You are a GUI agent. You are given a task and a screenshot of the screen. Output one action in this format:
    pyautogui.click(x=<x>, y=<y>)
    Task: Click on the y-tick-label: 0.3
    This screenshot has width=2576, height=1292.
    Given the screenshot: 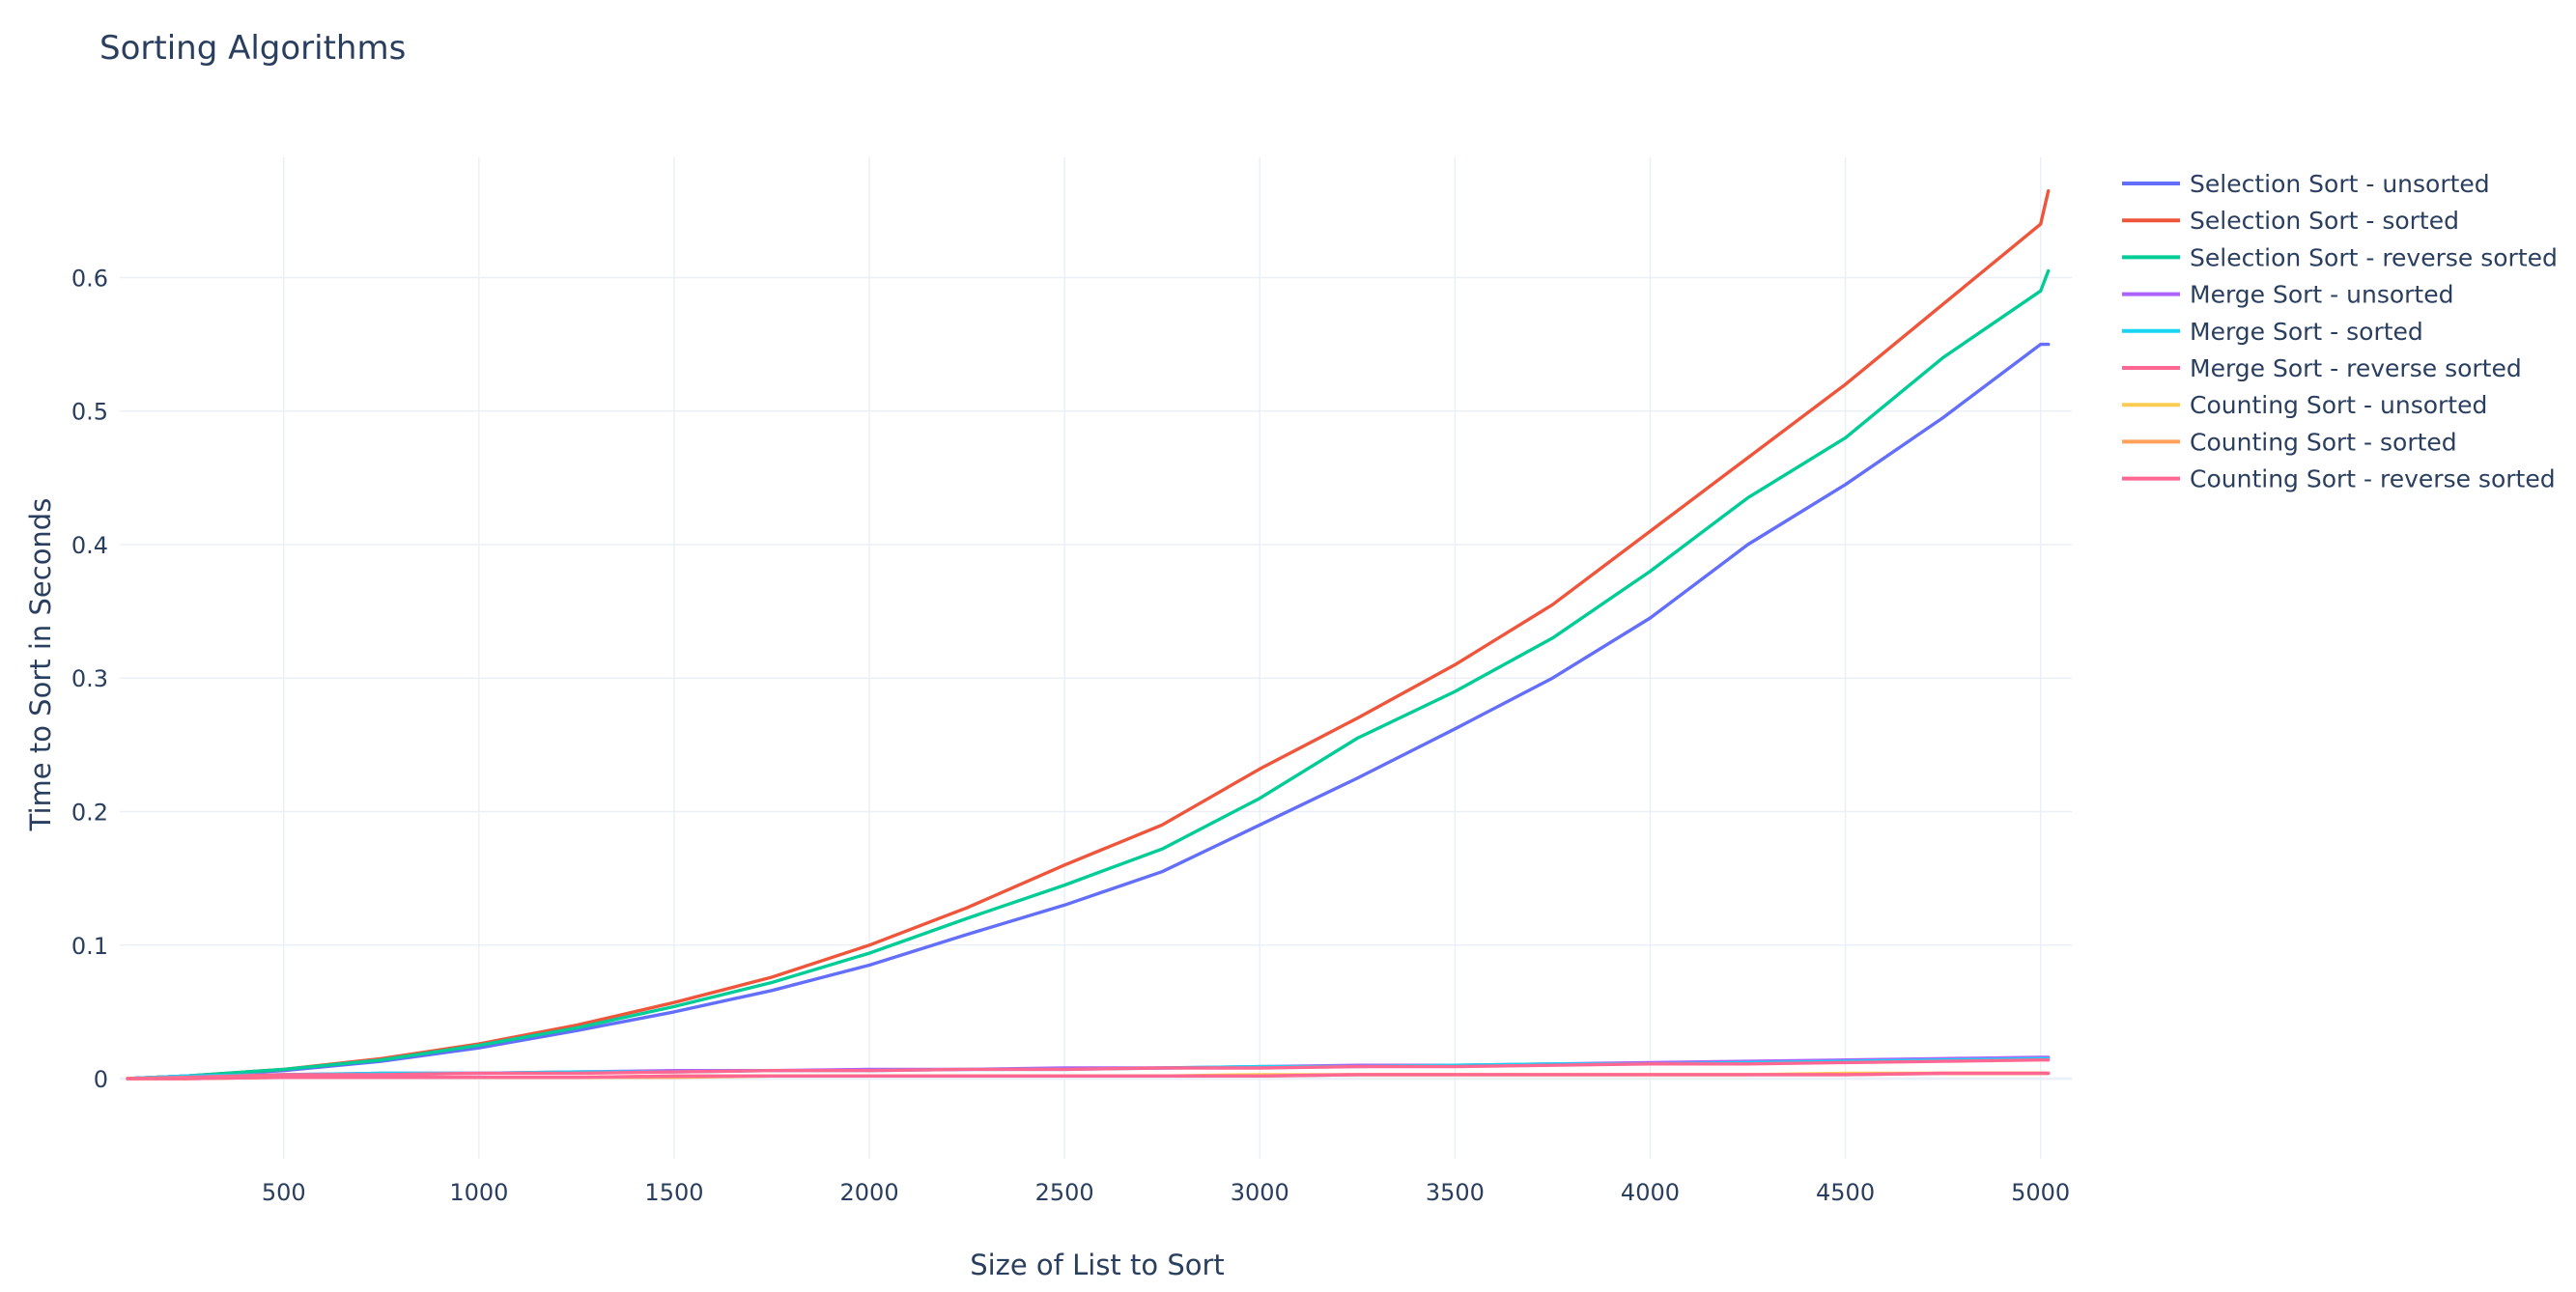 What is the action you would take?
    pyautogui.click(x=89, y=678)
    